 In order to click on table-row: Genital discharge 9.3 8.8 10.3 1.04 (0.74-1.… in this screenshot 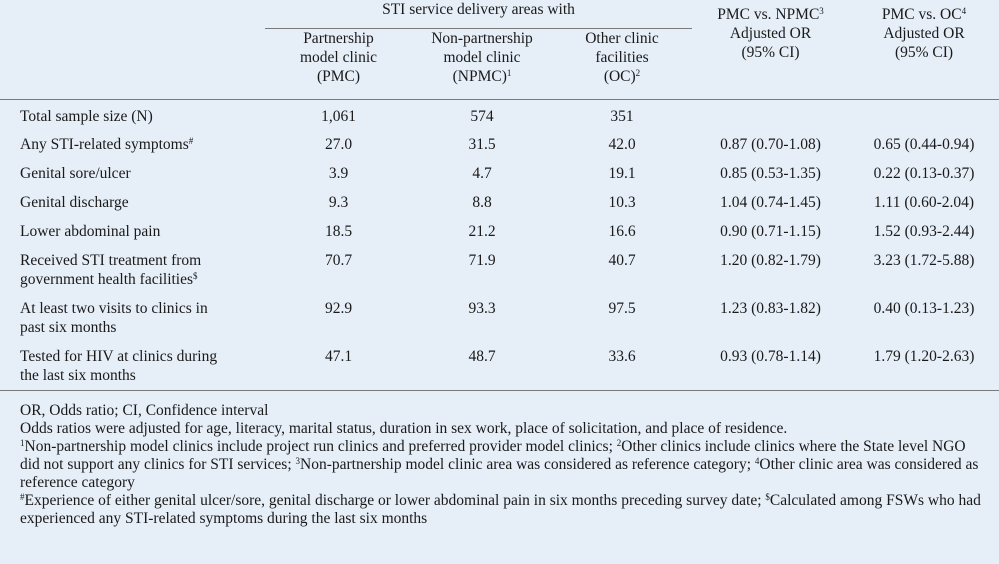, I will do `click(499, 202)`.